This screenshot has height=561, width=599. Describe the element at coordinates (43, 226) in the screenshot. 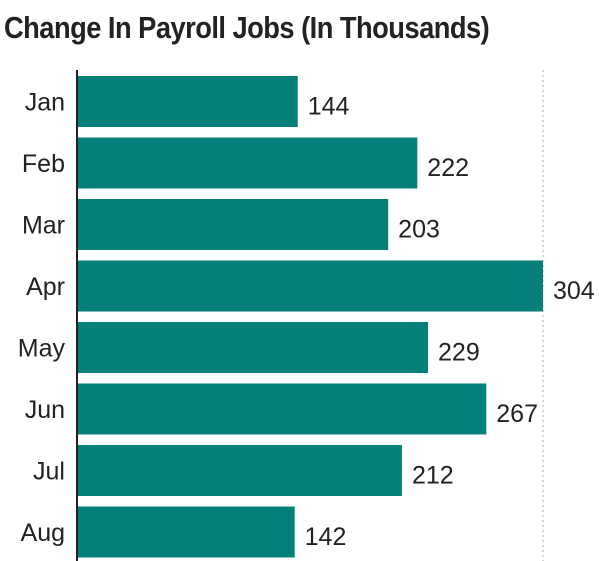

I see `category-label-mar: Mar` at that location.